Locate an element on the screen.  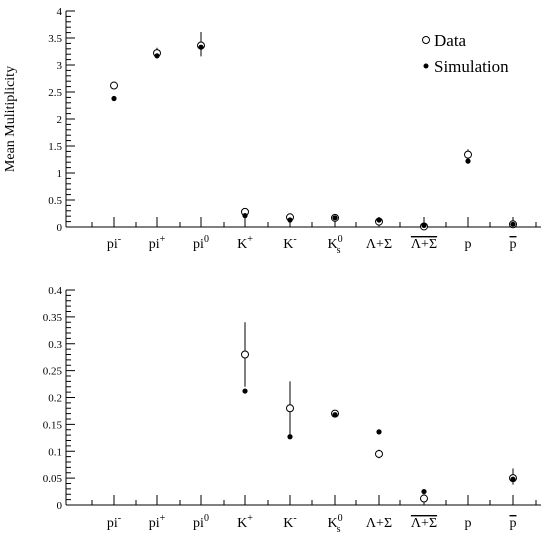
y-tick-label: 3 is located at coordinates (60, 66).